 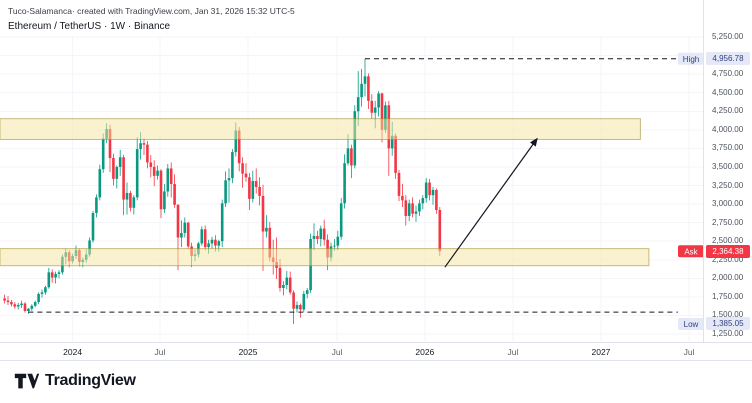 I want to click on price-tick-label: 4,750.00, so click(x=728, y=74).